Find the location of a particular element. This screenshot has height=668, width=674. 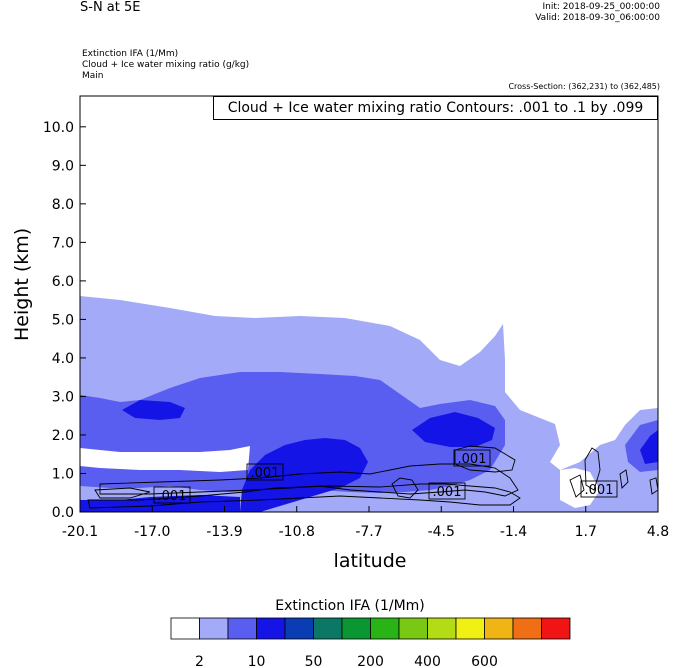

x-tick-label-1: -17.0 is located at coordinates (152, 532).